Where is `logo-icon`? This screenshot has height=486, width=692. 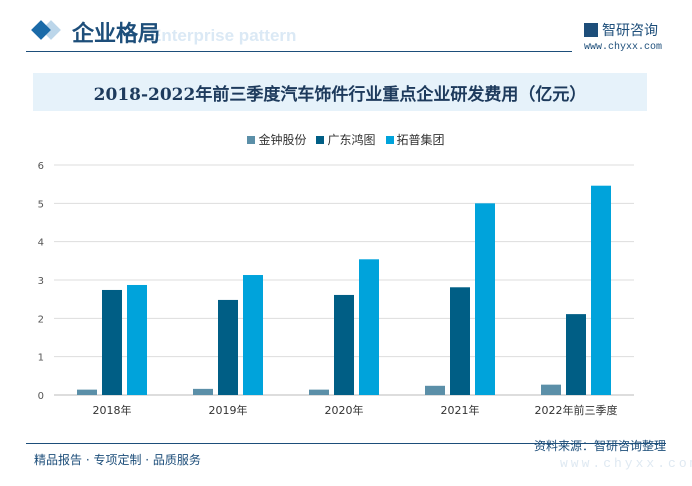
logo-icon is located at coordinates (591, 30).